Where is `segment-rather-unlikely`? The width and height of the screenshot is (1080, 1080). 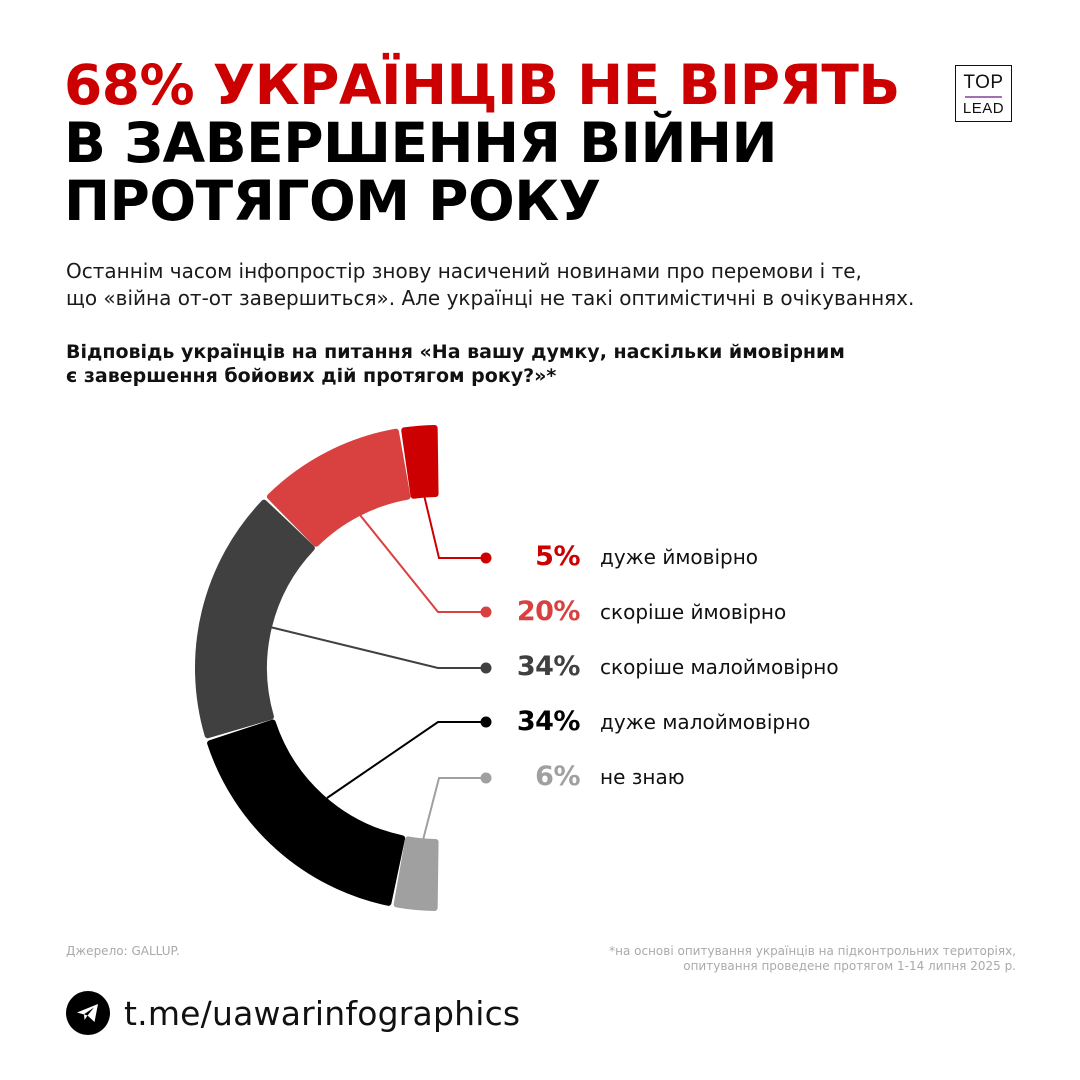
segment-rather-unlikely is located at coordinates (255, 619).